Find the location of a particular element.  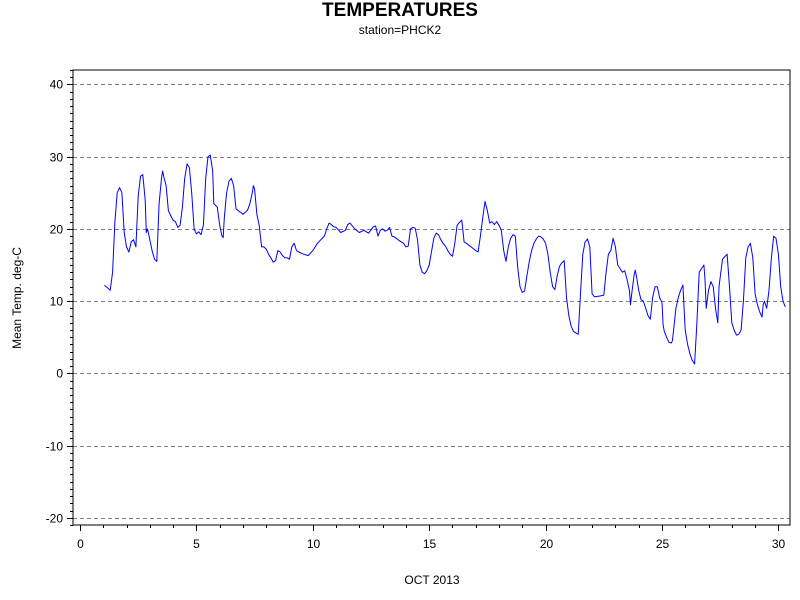

chart-subtitle: station=PHCK2 is located at coordinates (400, 30).